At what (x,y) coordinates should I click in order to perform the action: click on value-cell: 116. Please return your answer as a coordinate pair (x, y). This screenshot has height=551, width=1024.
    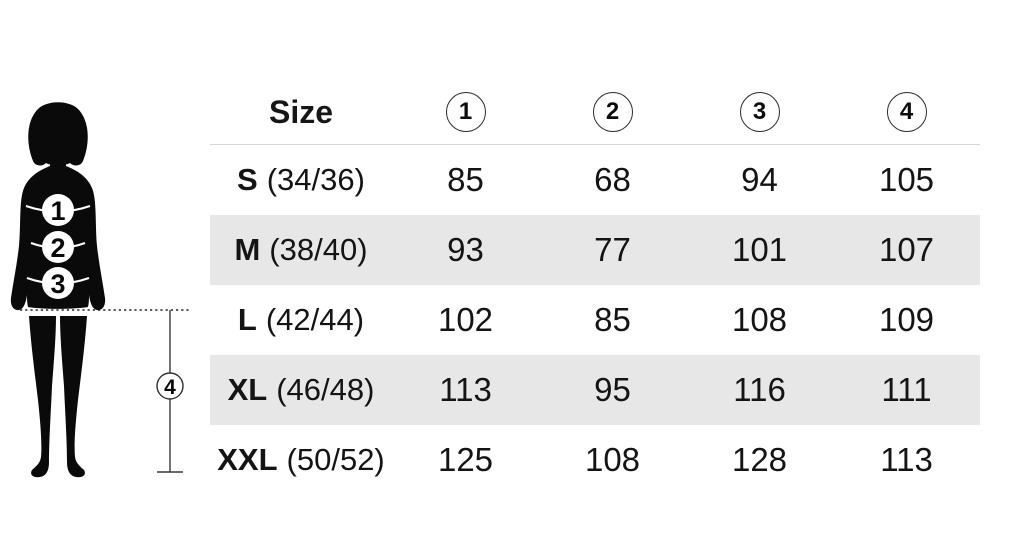
    Looking at the image, I should click on (759, 389).